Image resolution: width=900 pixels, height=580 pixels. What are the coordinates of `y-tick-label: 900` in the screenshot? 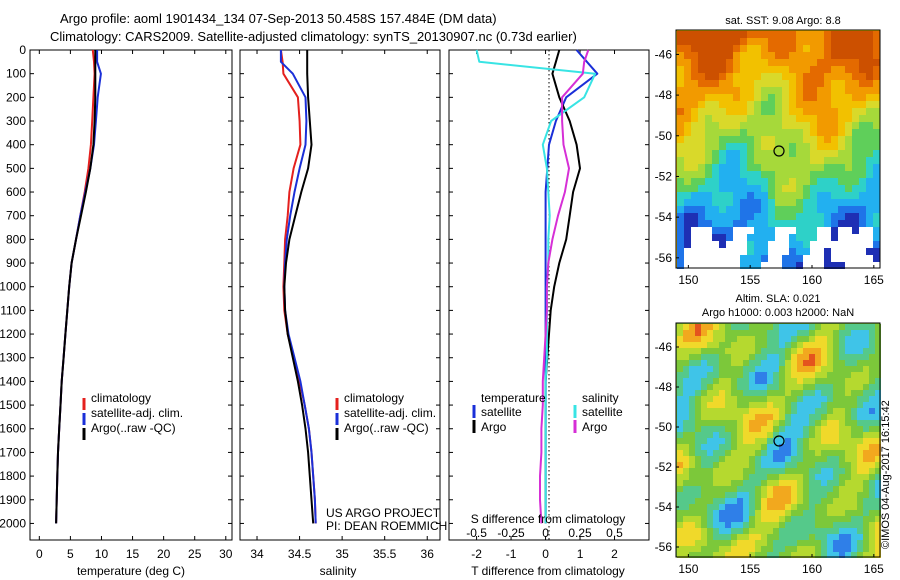 It's located at (16, 263).